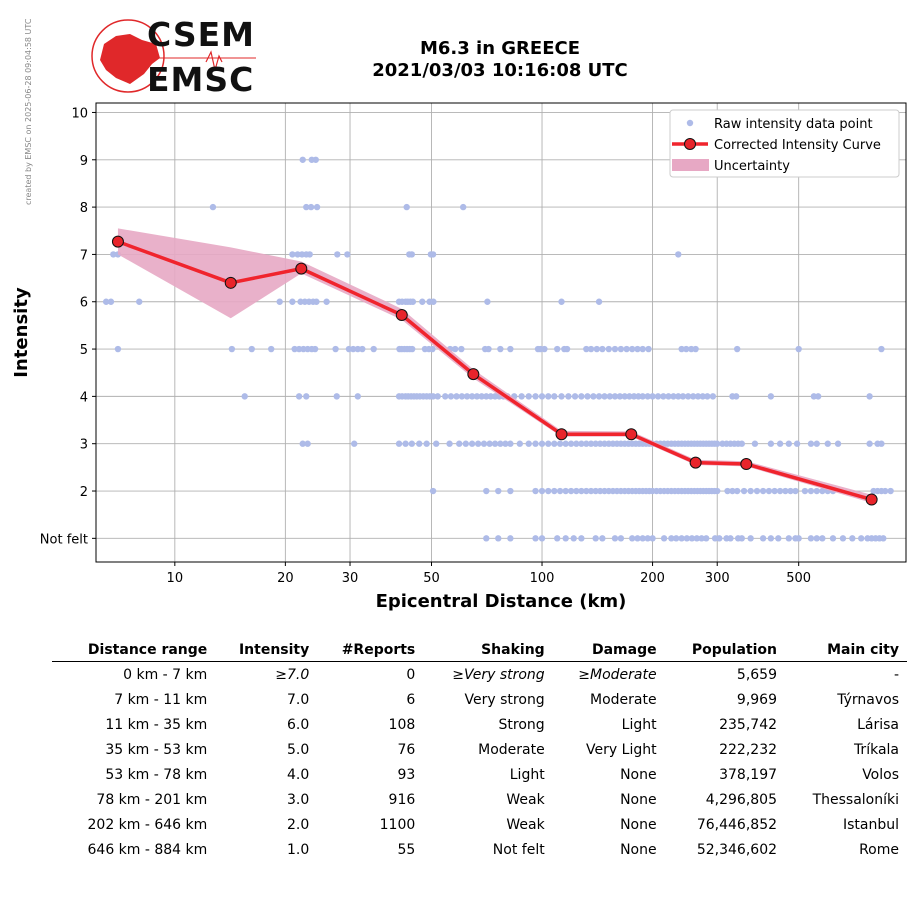 The image size is (915, 905). Describe the element at coordinates (84, 350) in the screenshot. I see `y-tick-label: 5` at that location.